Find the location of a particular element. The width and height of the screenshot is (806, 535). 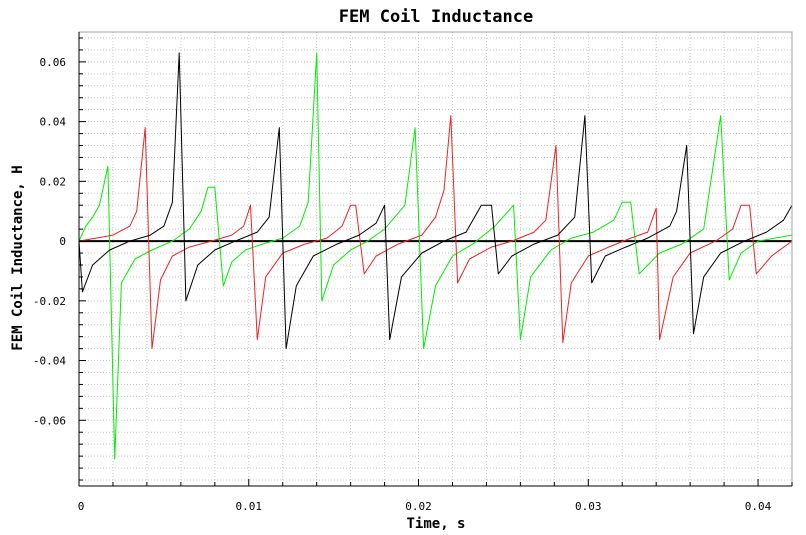

x-tick-label-3: 0.03 is located at coordinates (588, 506).